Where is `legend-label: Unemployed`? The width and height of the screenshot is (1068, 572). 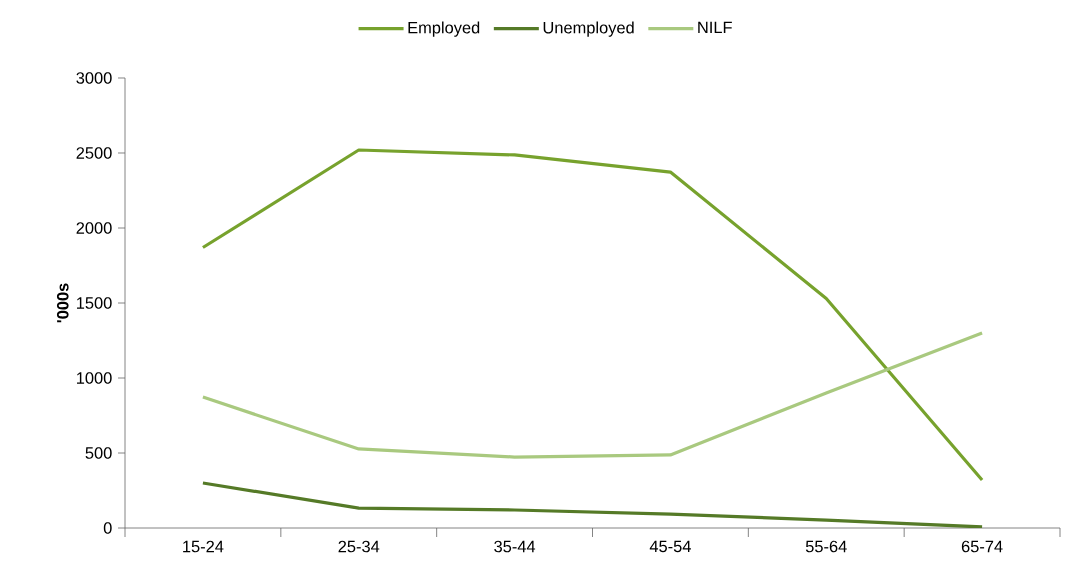 legend-label: Unemployed is located at coordinates (588, 29).